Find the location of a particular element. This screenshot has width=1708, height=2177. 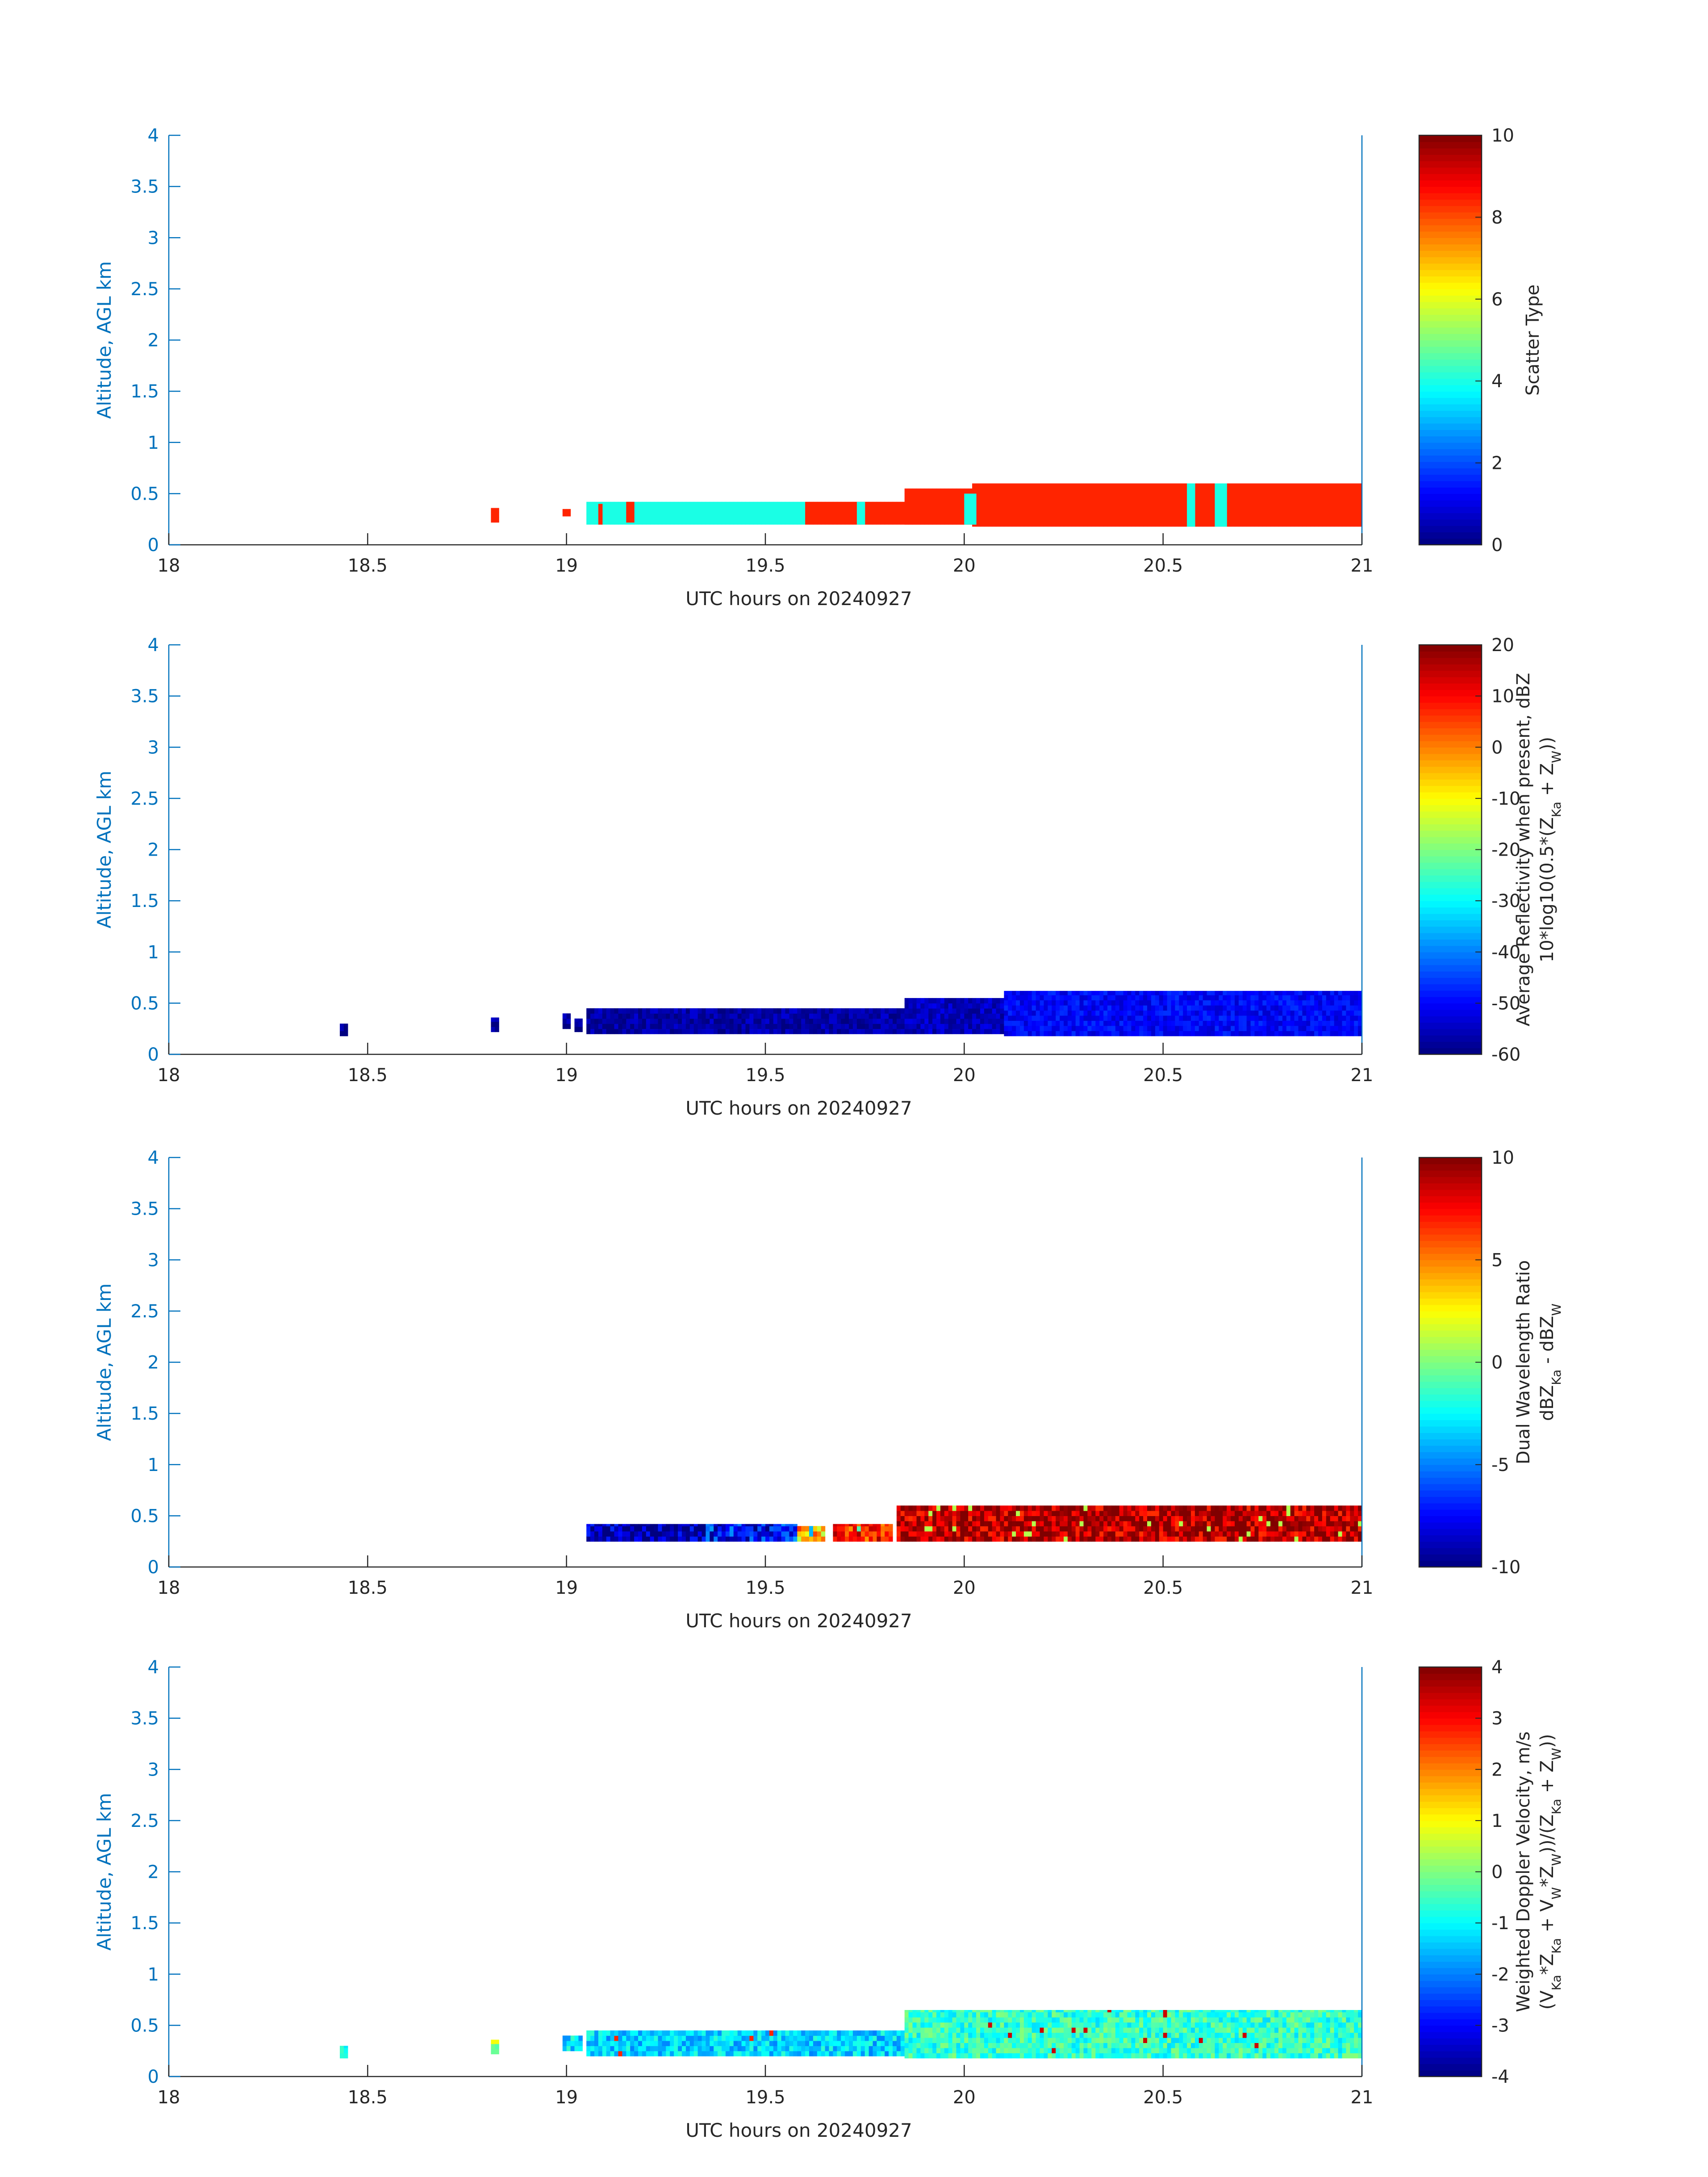

colorbar-tick-label: 10 is located at coordinates (1502, 135).